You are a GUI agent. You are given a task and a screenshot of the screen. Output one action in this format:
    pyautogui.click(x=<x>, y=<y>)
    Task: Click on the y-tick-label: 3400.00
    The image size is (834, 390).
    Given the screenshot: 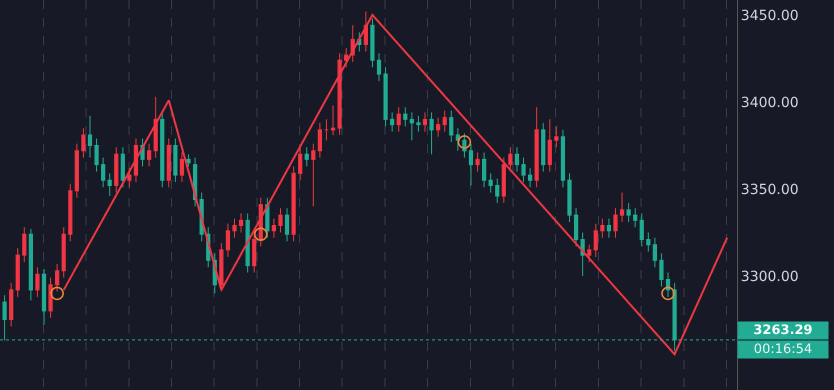 What is the action you would take?
    pyautogui.click(x=769, y=102)
    